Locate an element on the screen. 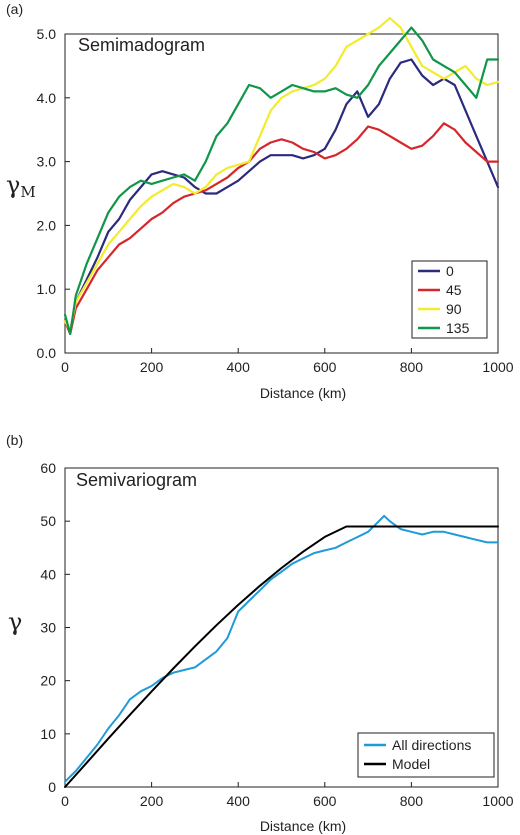  legend-label: All directions is located at coordinates (431, 745).